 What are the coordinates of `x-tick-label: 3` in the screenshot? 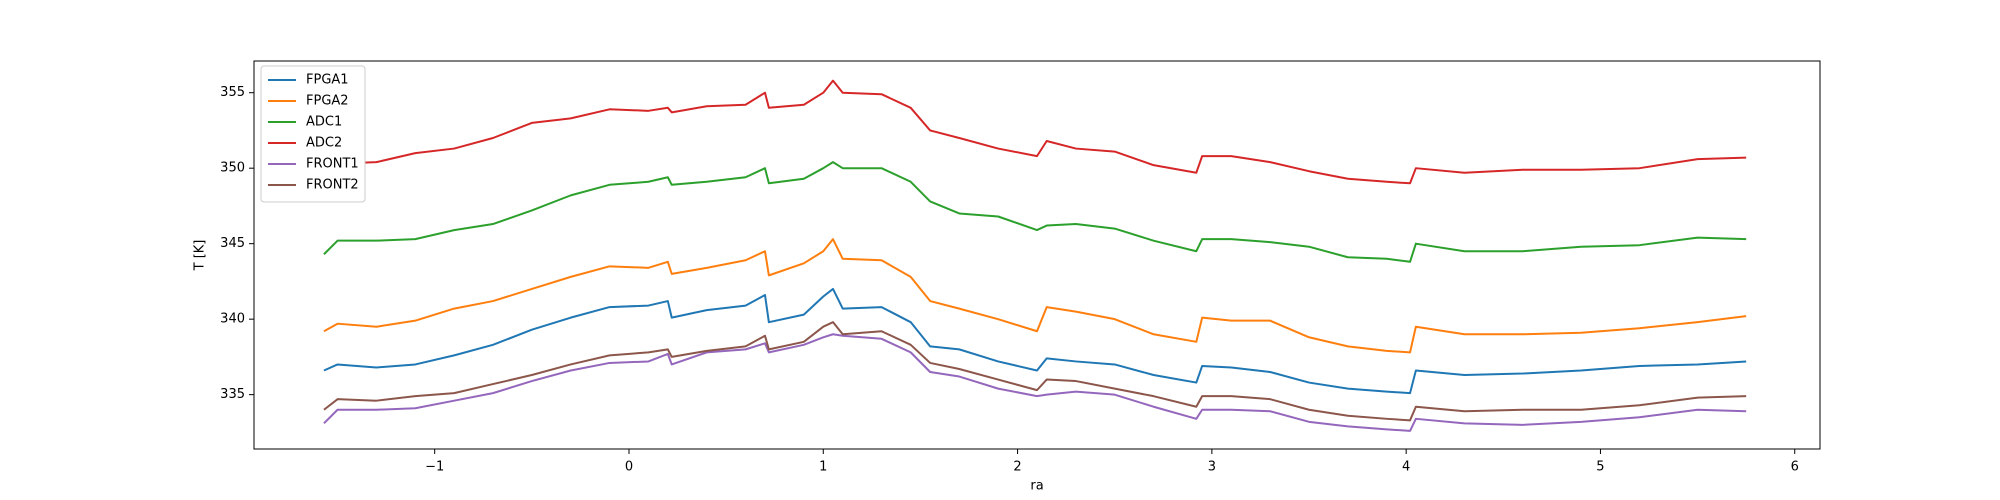 It's located at (1212, 467).